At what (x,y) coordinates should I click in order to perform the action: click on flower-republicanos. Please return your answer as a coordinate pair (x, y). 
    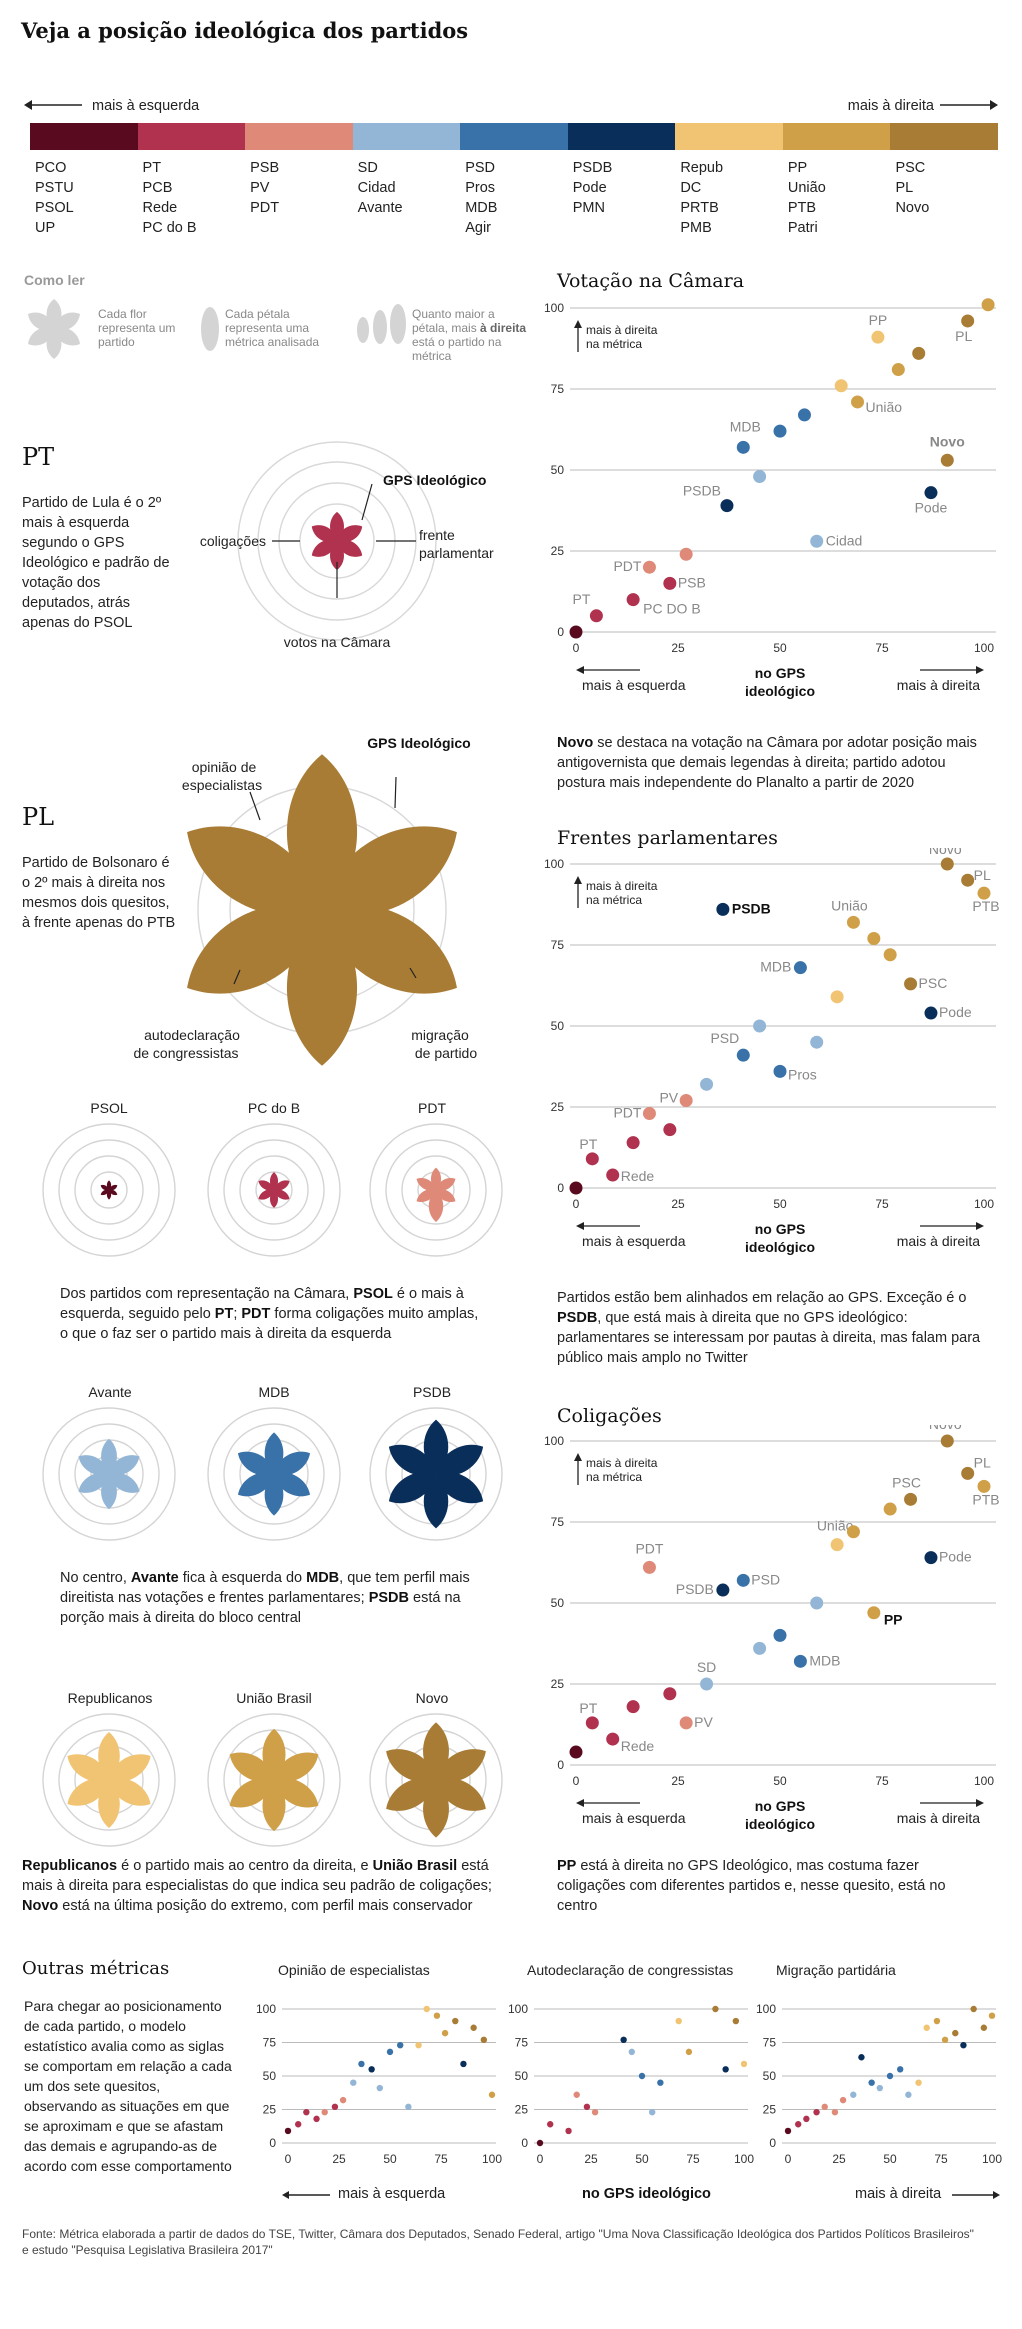
    Looking at the image, I should click on (109, 1780).